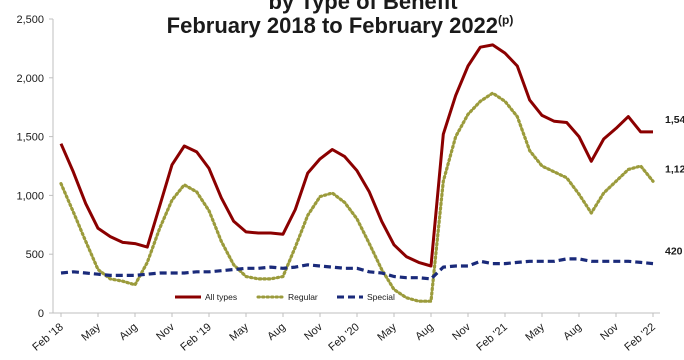 The height and width of the screenshot is (360, 684). Describe the element at coordinates (48, 337) in the screenshot. I see `x-tick-label: Feb '18` at that location.